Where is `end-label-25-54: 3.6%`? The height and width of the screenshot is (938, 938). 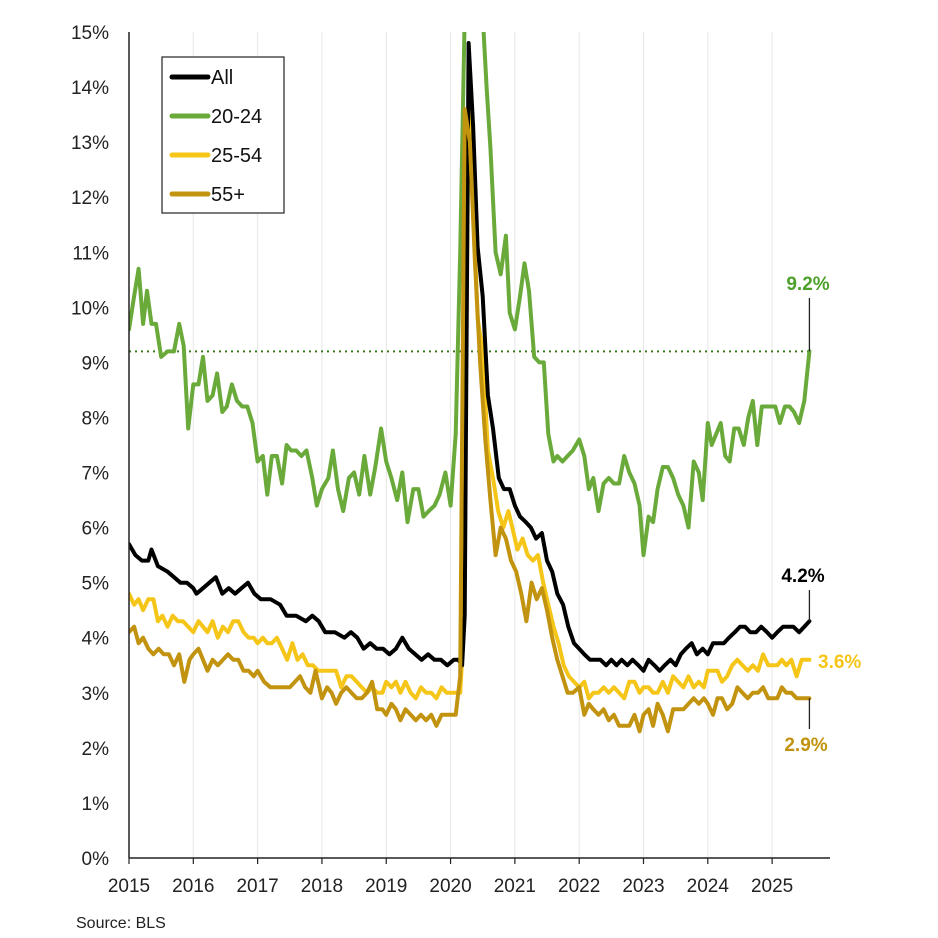
end-label-25-54: 3.6% is located at coordinates (839, 662).